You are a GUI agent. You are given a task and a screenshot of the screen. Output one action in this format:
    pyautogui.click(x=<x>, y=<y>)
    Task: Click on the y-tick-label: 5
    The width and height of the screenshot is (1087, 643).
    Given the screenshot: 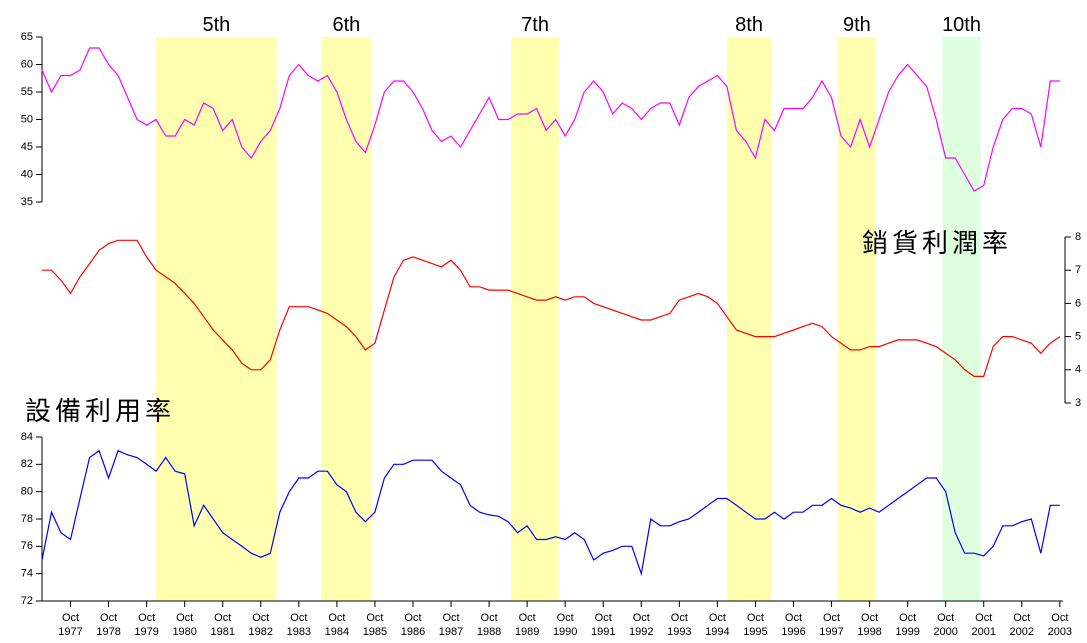 What is the action you would take?
    pyautogui.click(x=1078, y=337)
    